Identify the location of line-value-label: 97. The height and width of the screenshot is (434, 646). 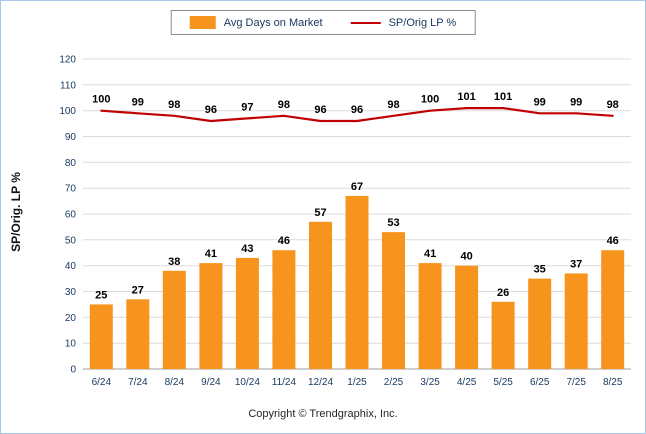
(247, 107).